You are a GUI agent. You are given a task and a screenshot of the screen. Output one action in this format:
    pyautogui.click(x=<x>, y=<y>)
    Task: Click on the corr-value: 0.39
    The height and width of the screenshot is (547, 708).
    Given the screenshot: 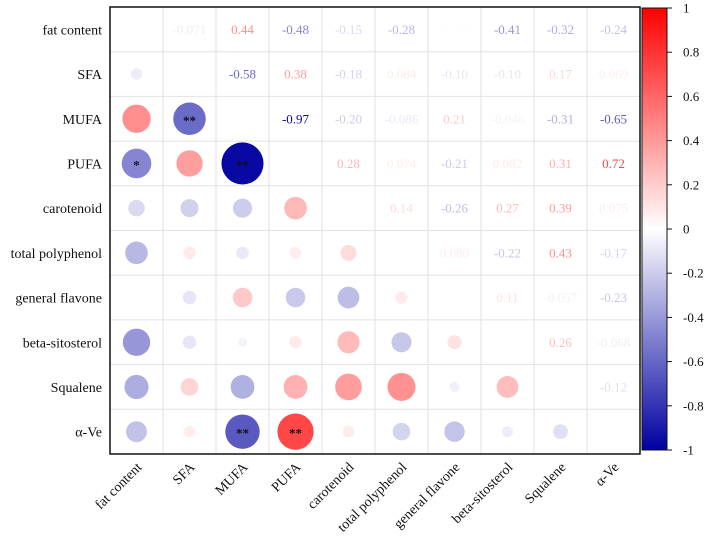 What is the action you would take?
    pyautogui.click(x=560, y=208)
    